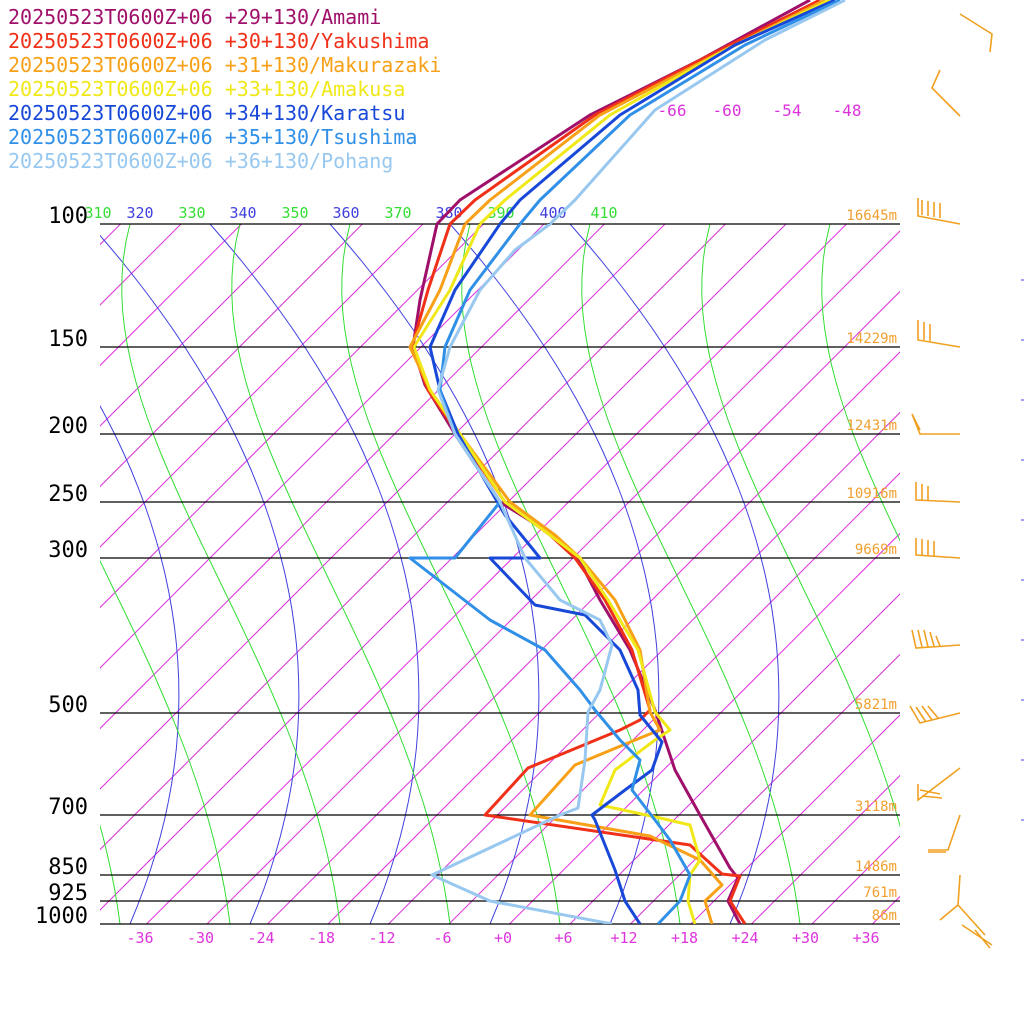 The image size is (1024, 1024). Describe the element at coordinates (260, 938) in the screenshot. I see `x-tick-label: -24` at that location.